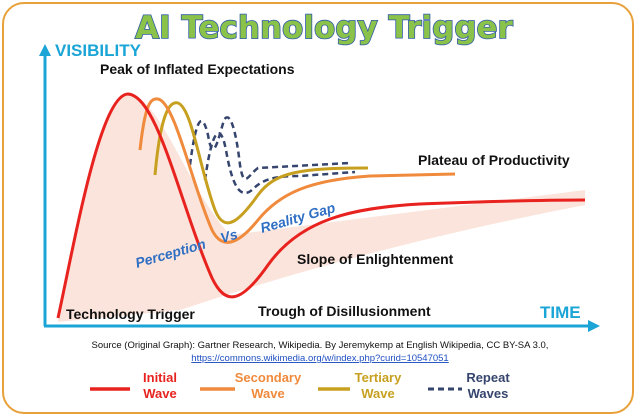 The image size is (640, 419). Describe the element at coordinates (378, 377) in the screenshot. I see `legend-label-tertiary-line1: Tertiary` at that location.